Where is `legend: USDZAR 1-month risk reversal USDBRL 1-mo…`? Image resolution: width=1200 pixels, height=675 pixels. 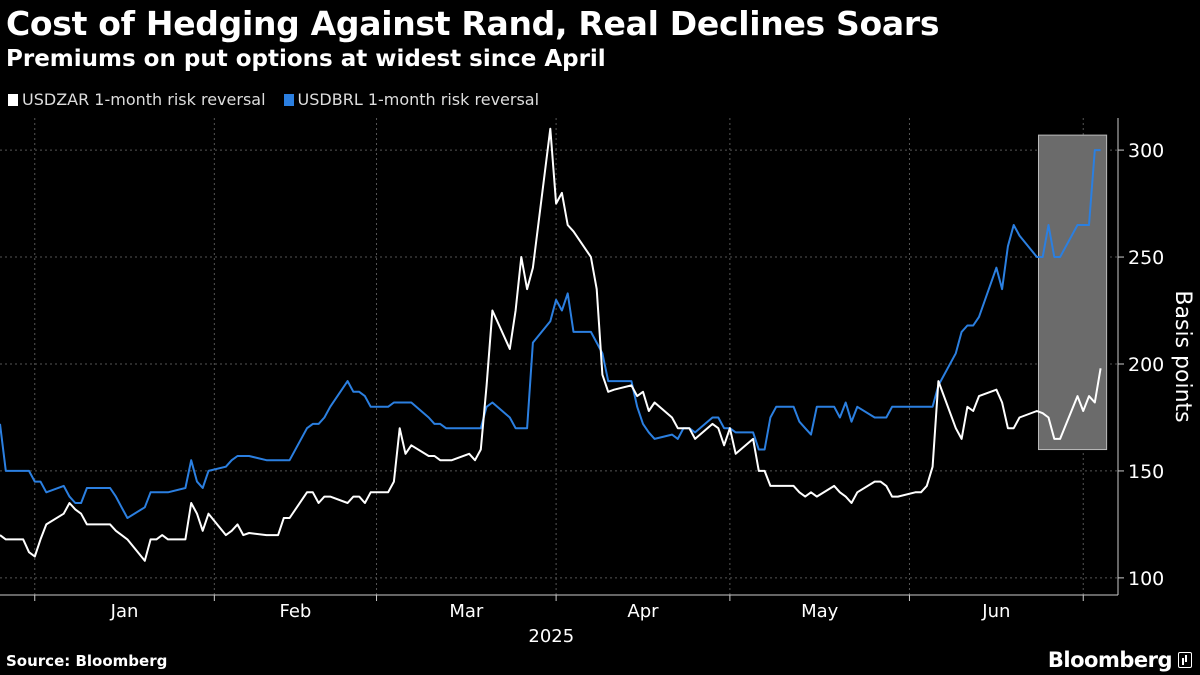
legend: USDZAR 1-month risk reversal USDBRL 1-mo… is located at coordinates (273, 99).